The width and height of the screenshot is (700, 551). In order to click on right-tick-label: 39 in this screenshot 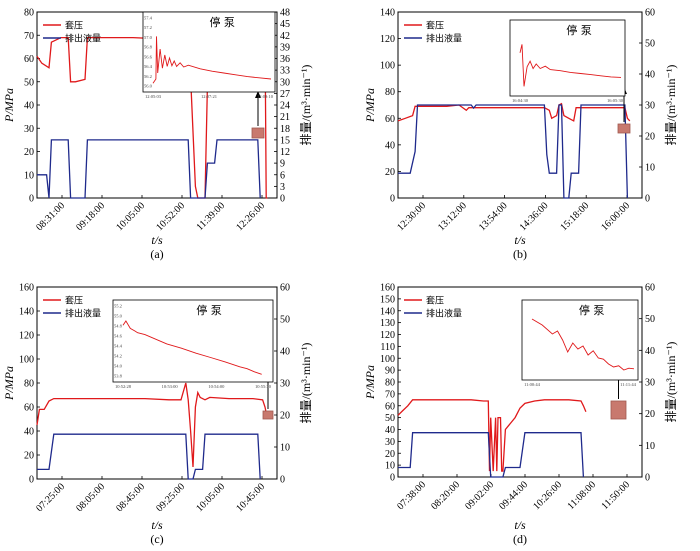, I will do `click(285, 47)`.